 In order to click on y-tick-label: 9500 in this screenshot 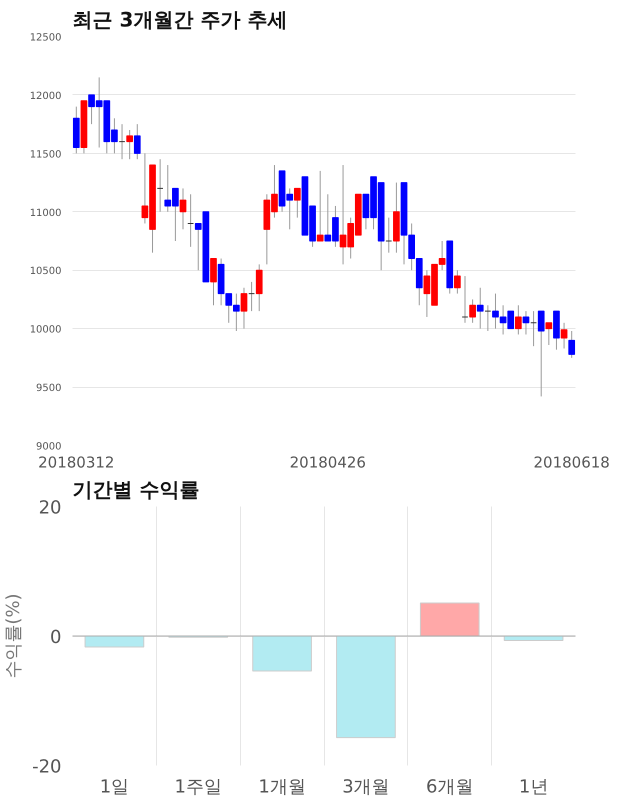, I will do `click(49, 388)`.